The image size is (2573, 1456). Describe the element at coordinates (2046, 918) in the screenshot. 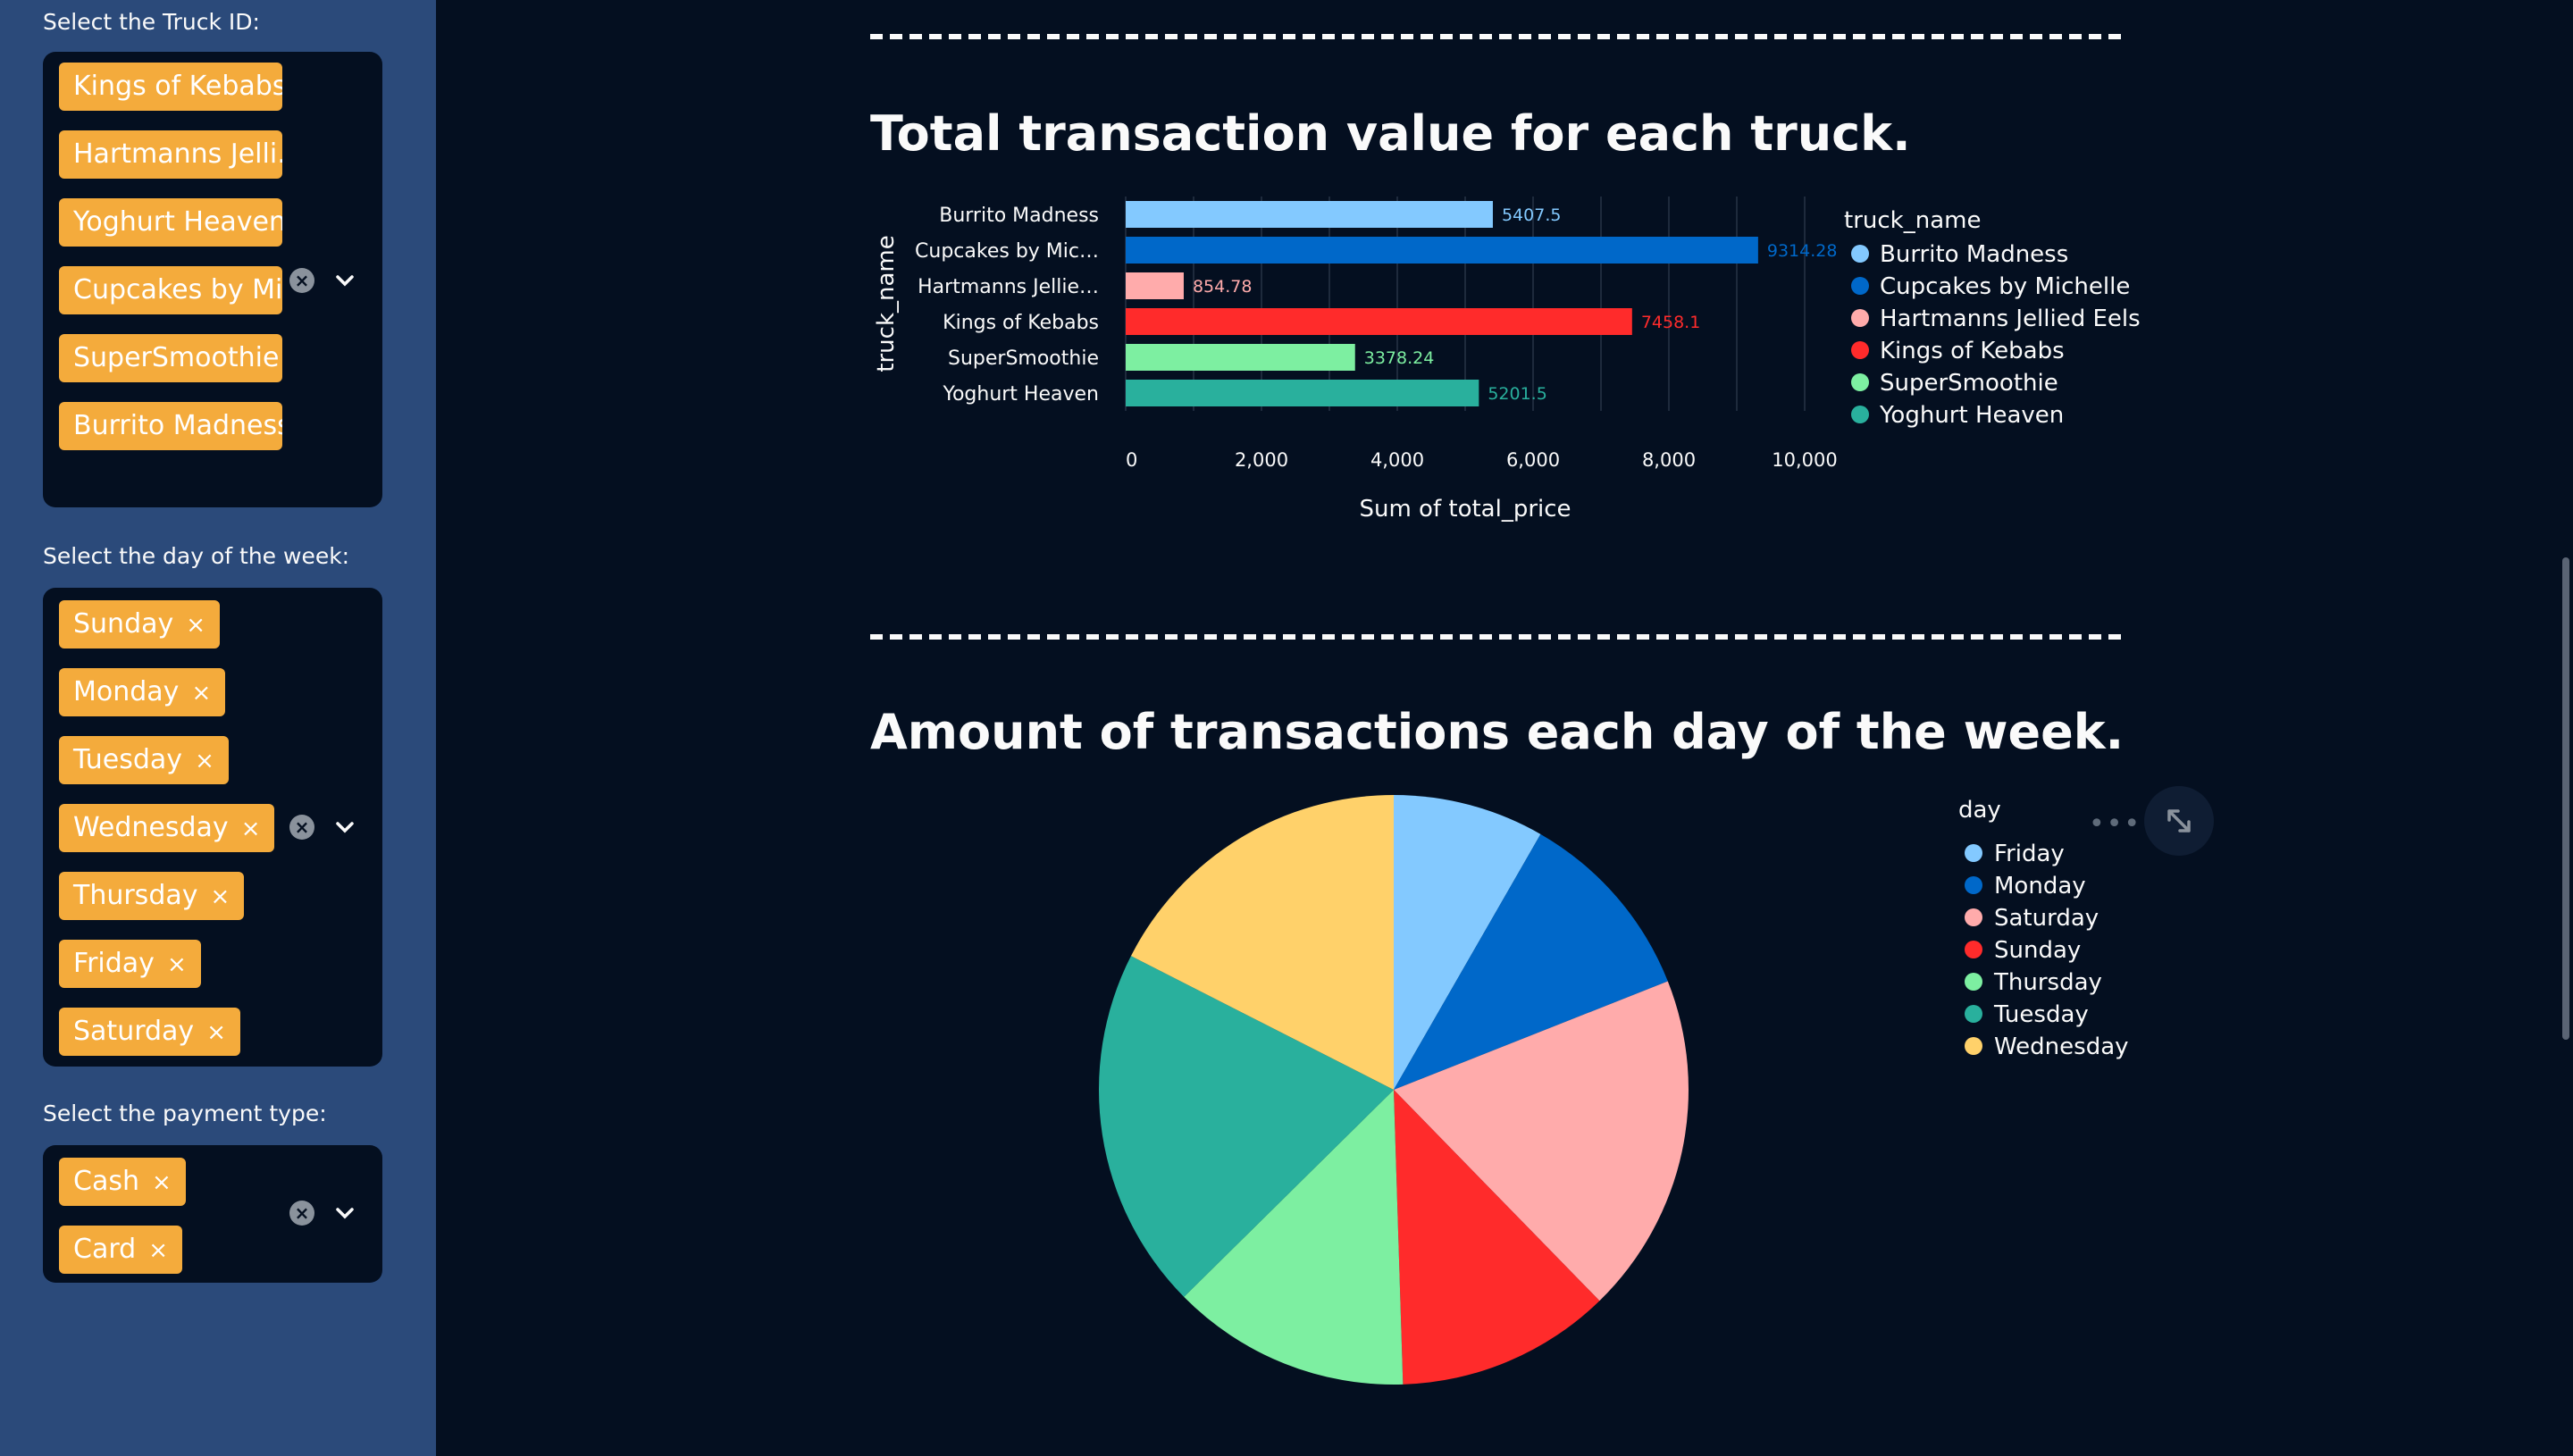

I see `legend-item: Saturday` at that location.